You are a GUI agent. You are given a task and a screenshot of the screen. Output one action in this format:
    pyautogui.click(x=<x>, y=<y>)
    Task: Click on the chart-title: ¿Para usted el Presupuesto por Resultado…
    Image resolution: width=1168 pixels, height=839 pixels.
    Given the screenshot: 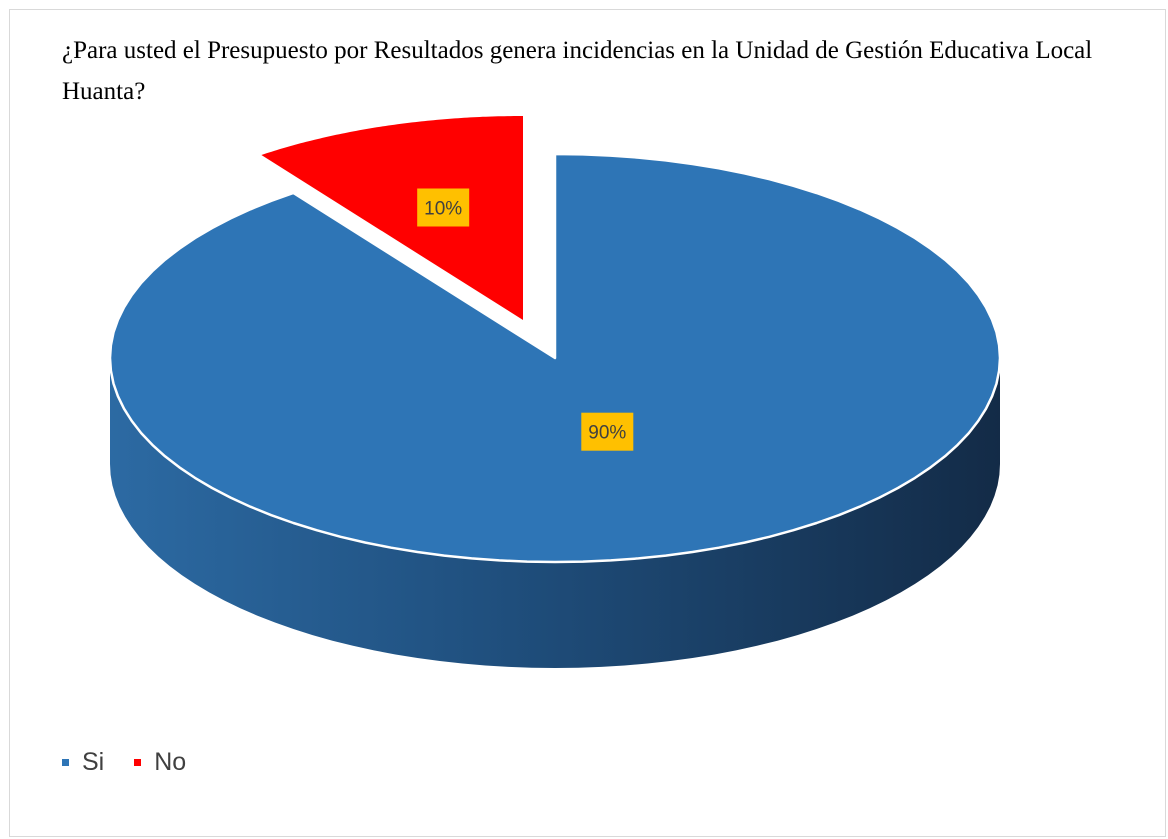 What is the action you would take?
    pyautogui.click(x=577, y=71)
    